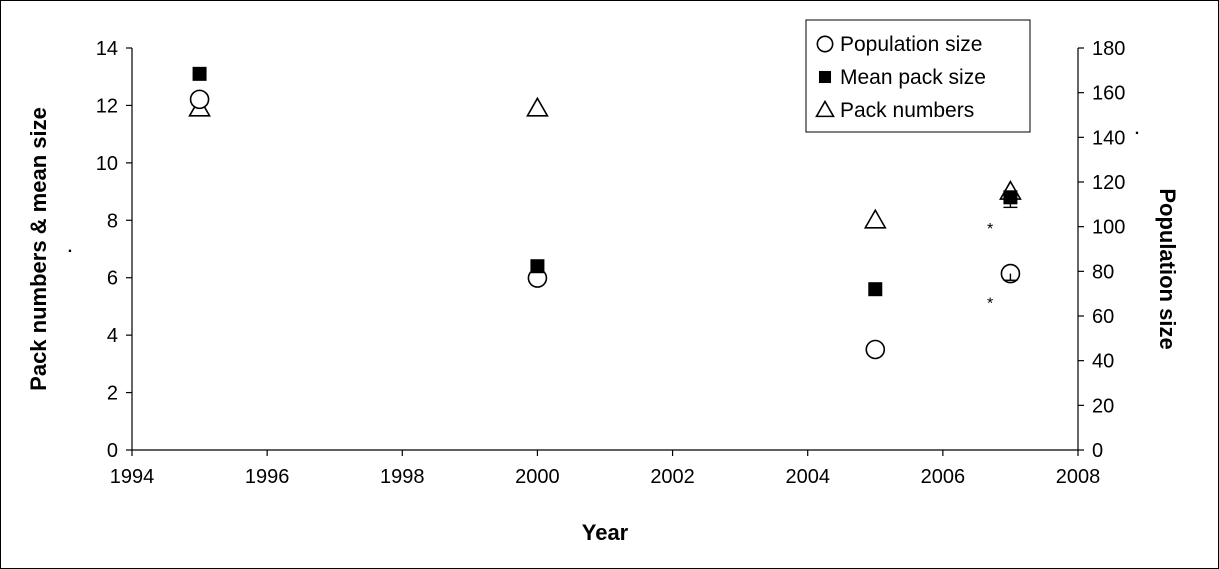 This screenshot has width=1219, height=569. I want to click on x-axis-title: Year, so click(605, 532).